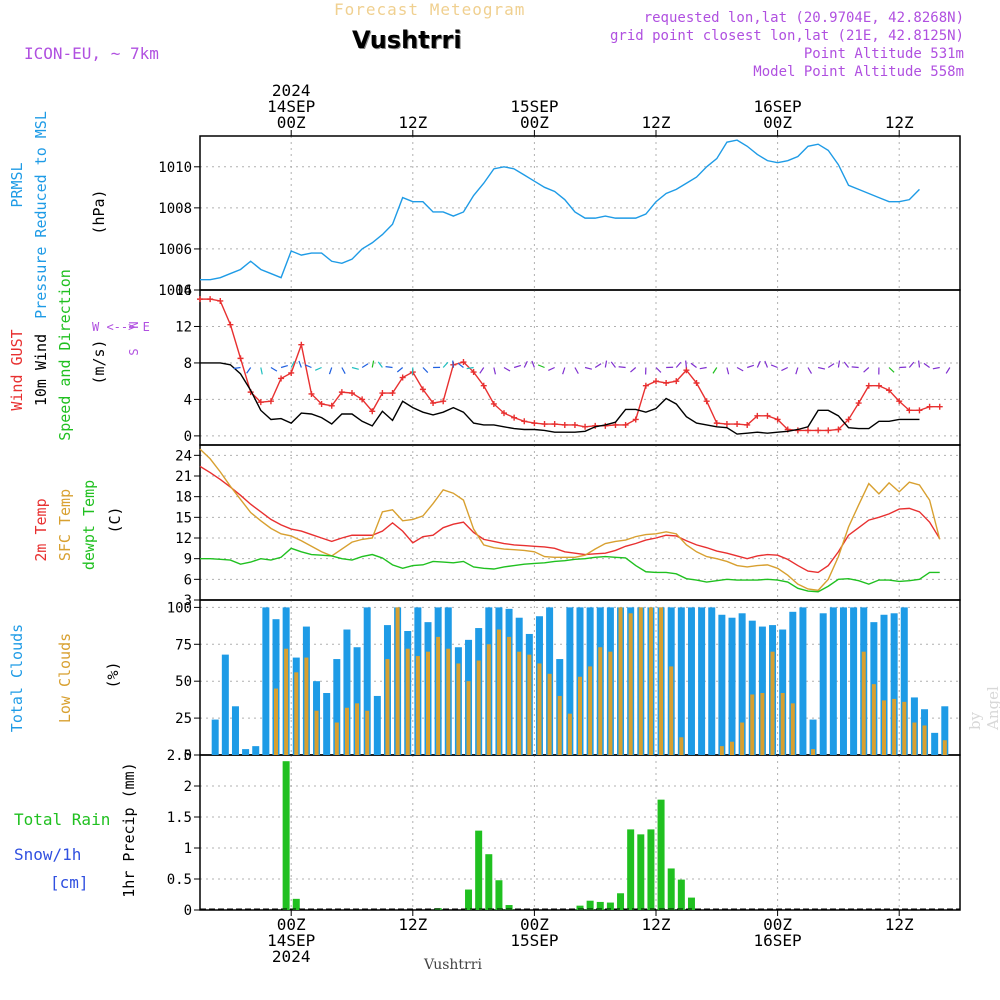 Image resolution: width=1000 pixels, height=1000 pixels. What do you see at coordinates (407, 40) in the screenshot?
I see `station-name: Vushtrri` at bounding box center [407, 40].